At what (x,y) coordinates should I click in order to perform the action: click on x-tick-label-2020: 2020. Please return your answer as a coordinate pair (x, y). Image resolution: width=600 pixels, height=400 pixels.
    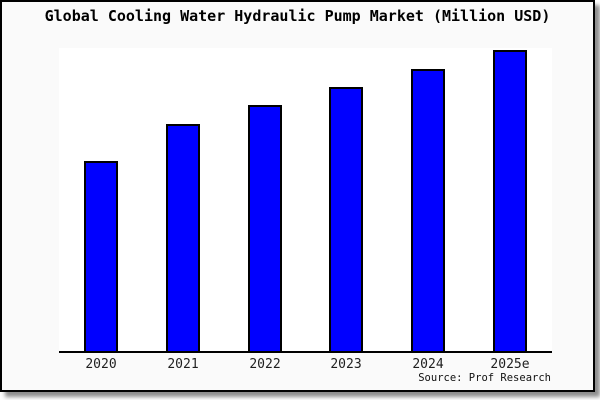
    Looking at the image, I should click on (101, 364).